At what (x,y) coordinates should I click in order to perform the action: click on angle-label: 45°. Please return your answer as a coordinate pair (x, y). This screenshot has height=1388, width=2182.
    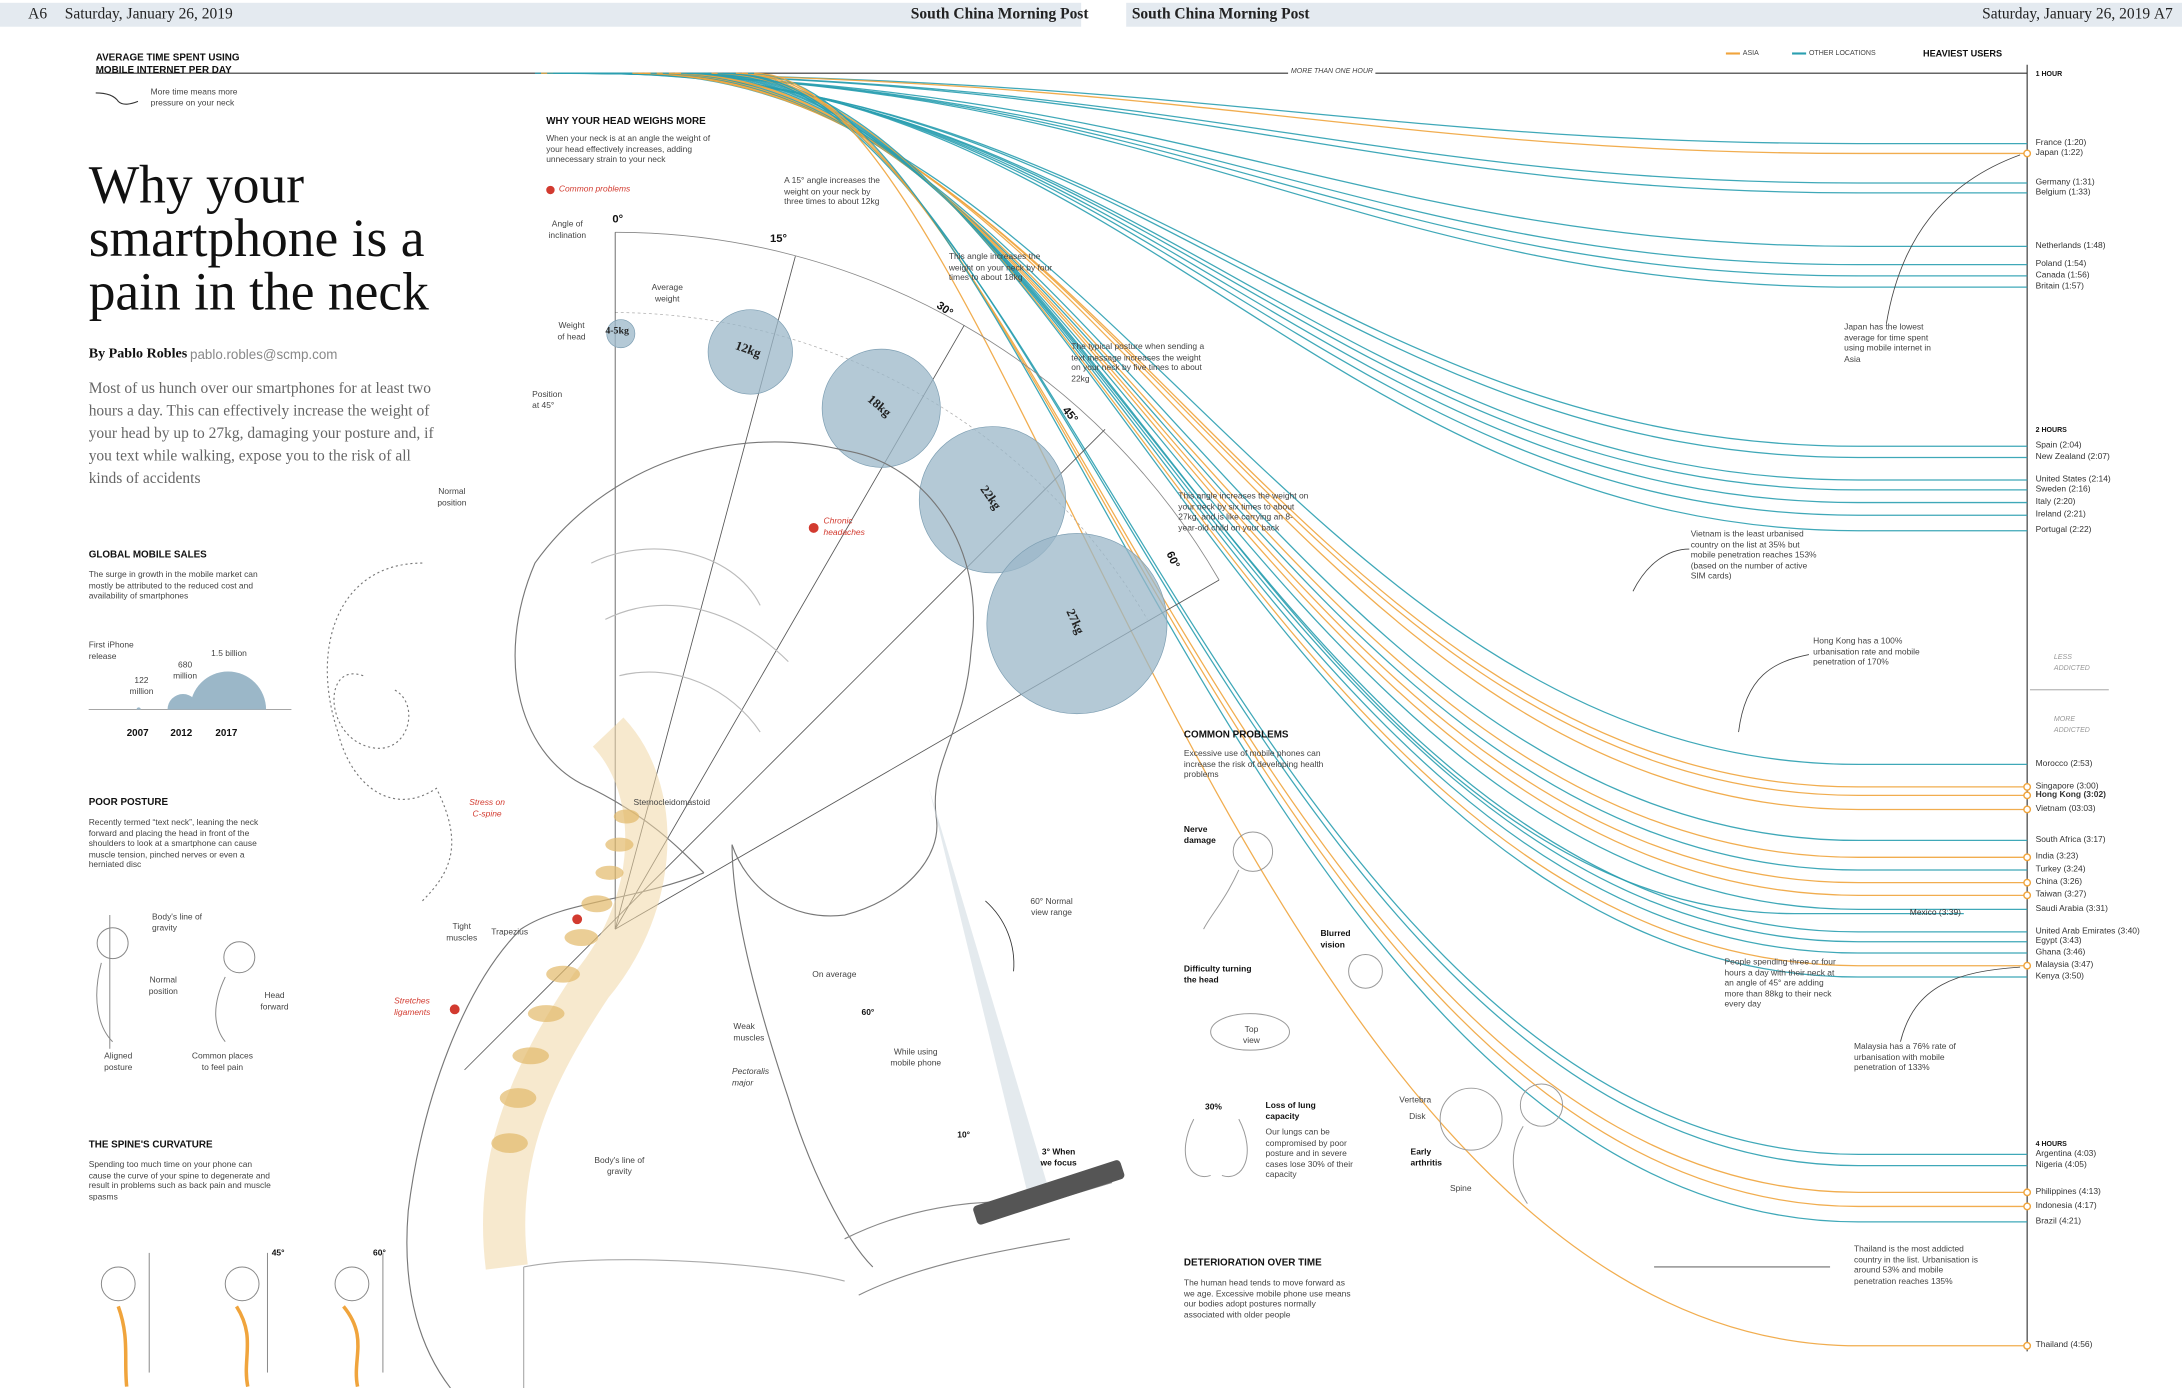
    Looking at the image, I should click on (278, 1254).